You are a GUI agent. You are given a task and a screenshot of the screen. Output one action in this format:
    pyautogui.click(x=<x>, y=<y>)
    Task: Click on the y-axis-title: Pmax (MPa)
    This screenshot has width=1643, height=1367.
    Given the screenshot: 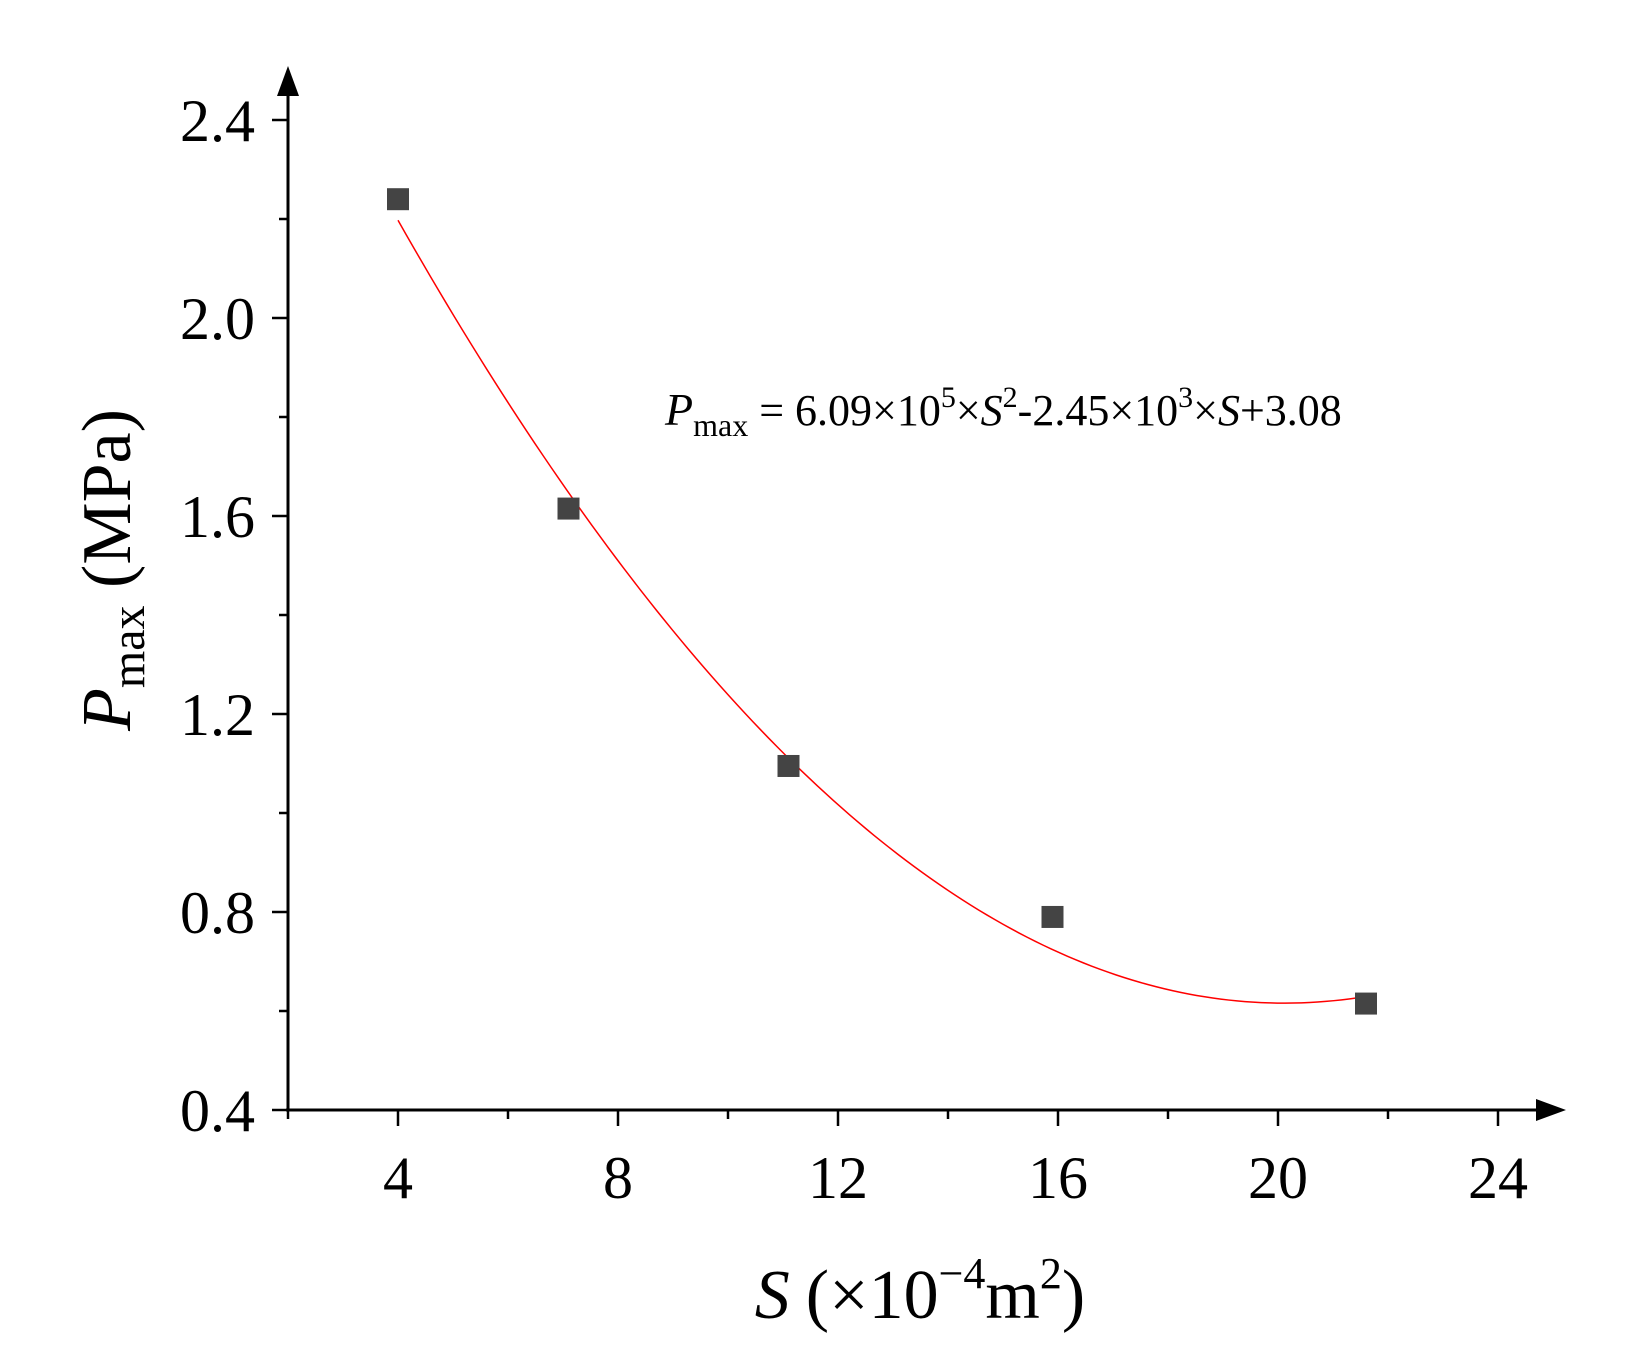 What is the action you would take?
    pyautogui.click(x=112, y=570)
    